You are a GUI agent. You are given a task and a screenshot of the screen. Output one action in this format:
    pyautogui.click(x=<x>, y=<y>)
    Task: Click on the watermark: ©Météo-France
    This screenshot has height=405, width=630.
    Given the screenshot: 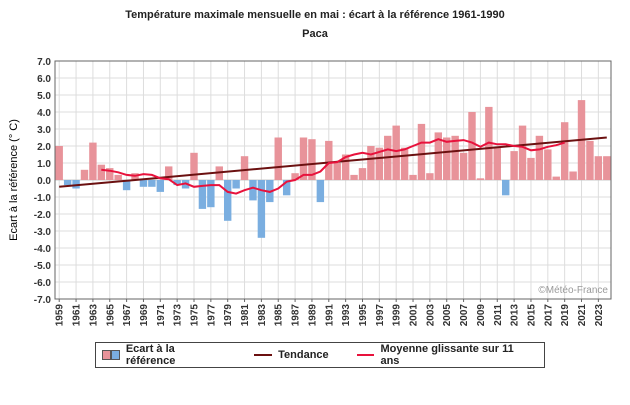 What is the action you would take?
    pyautogui.click(x=573, y=290)
    